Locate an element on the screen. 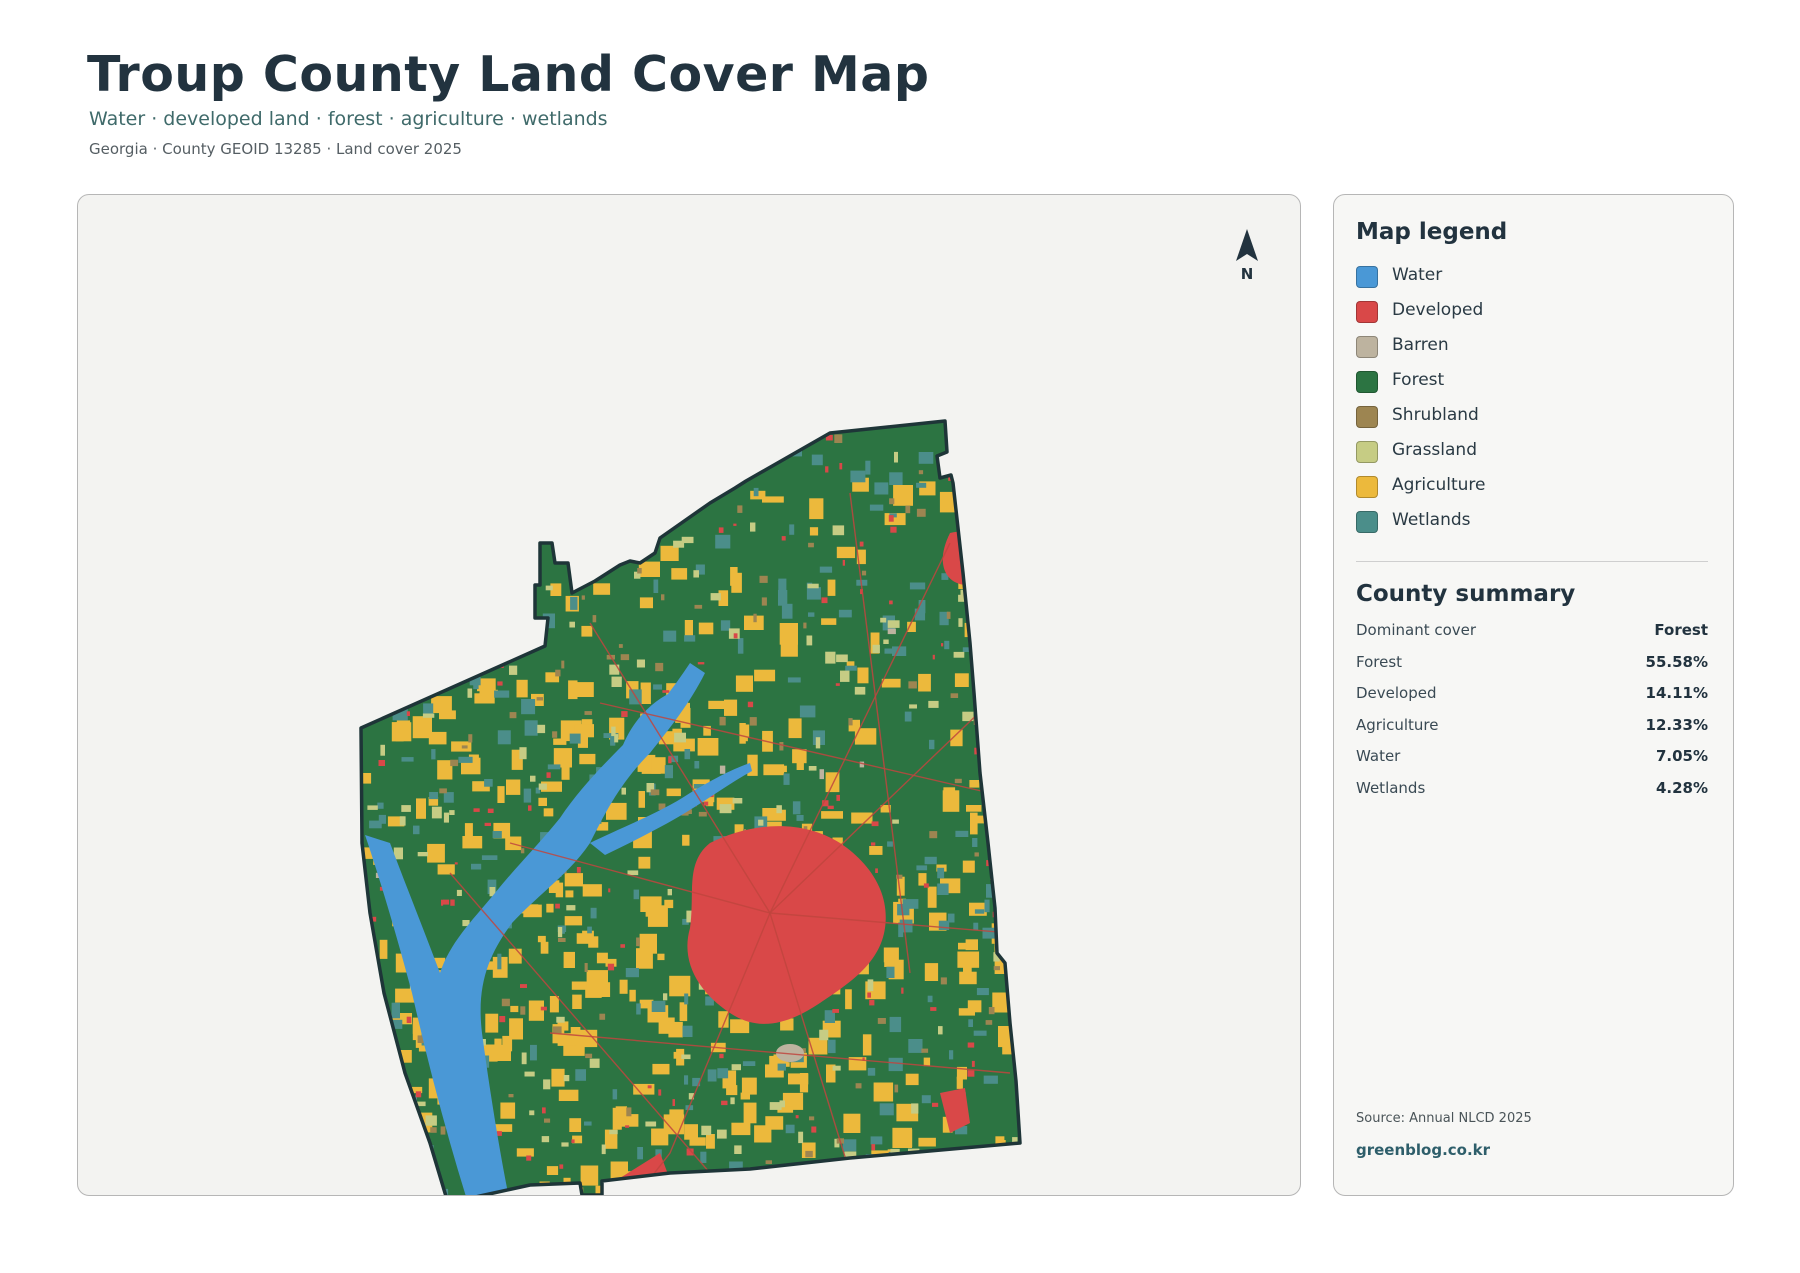  summary-row: Wetlands 4.28% is located at coordinates (1532, 789).